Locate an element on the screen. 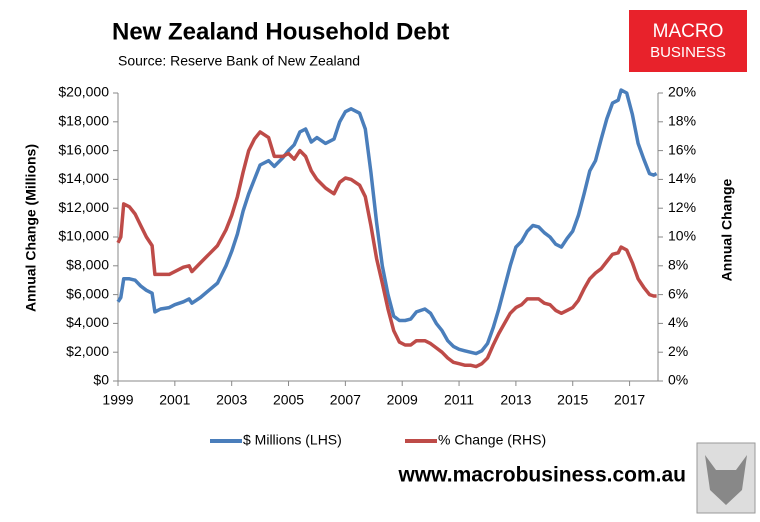 This screenshot has width=760, height=522. legend-label: $ Millions (LHS) is located at coordinates (292, 440).